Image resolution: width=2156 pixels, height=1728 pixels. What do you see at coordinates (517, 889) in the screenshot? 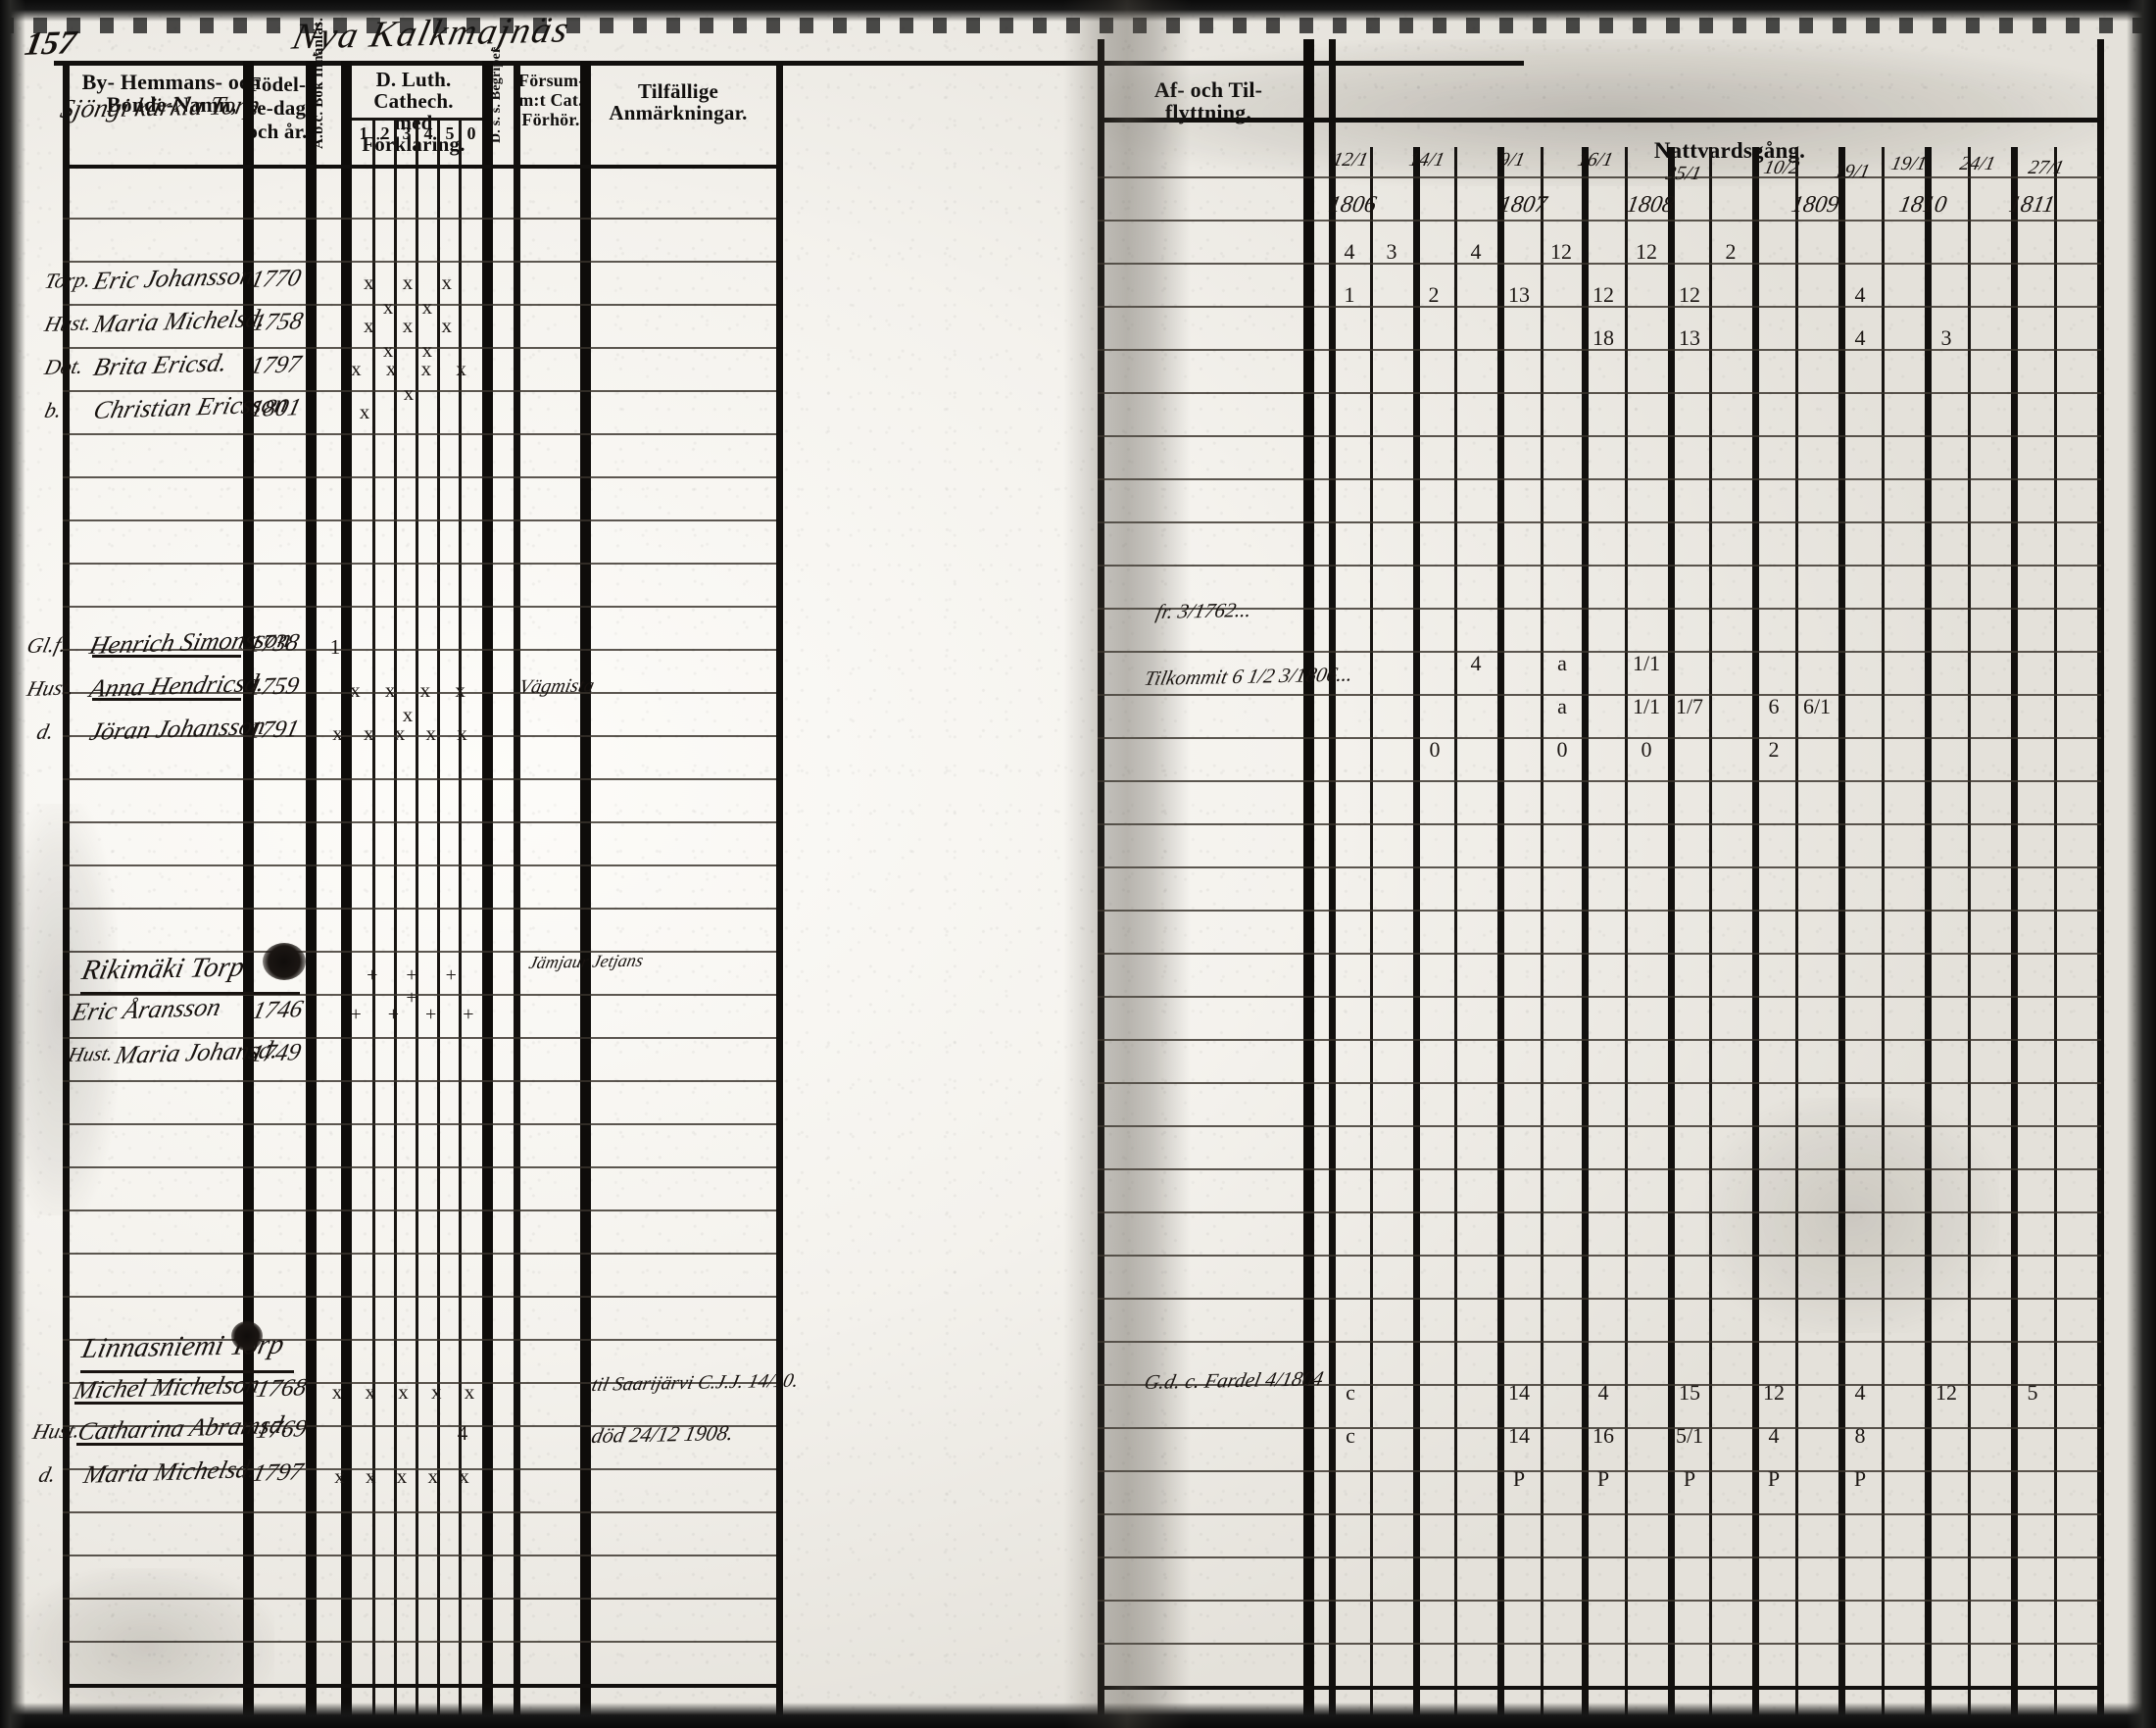
I see `grid-vline-begriper-right` at bounding box center [517, 889].